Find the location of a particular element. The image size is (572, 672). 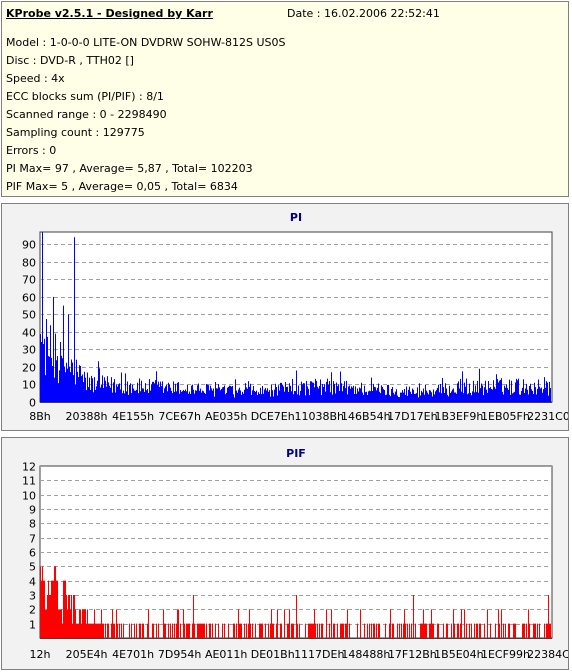

y-tick-label: 80 is located at coordinates (29, 263).